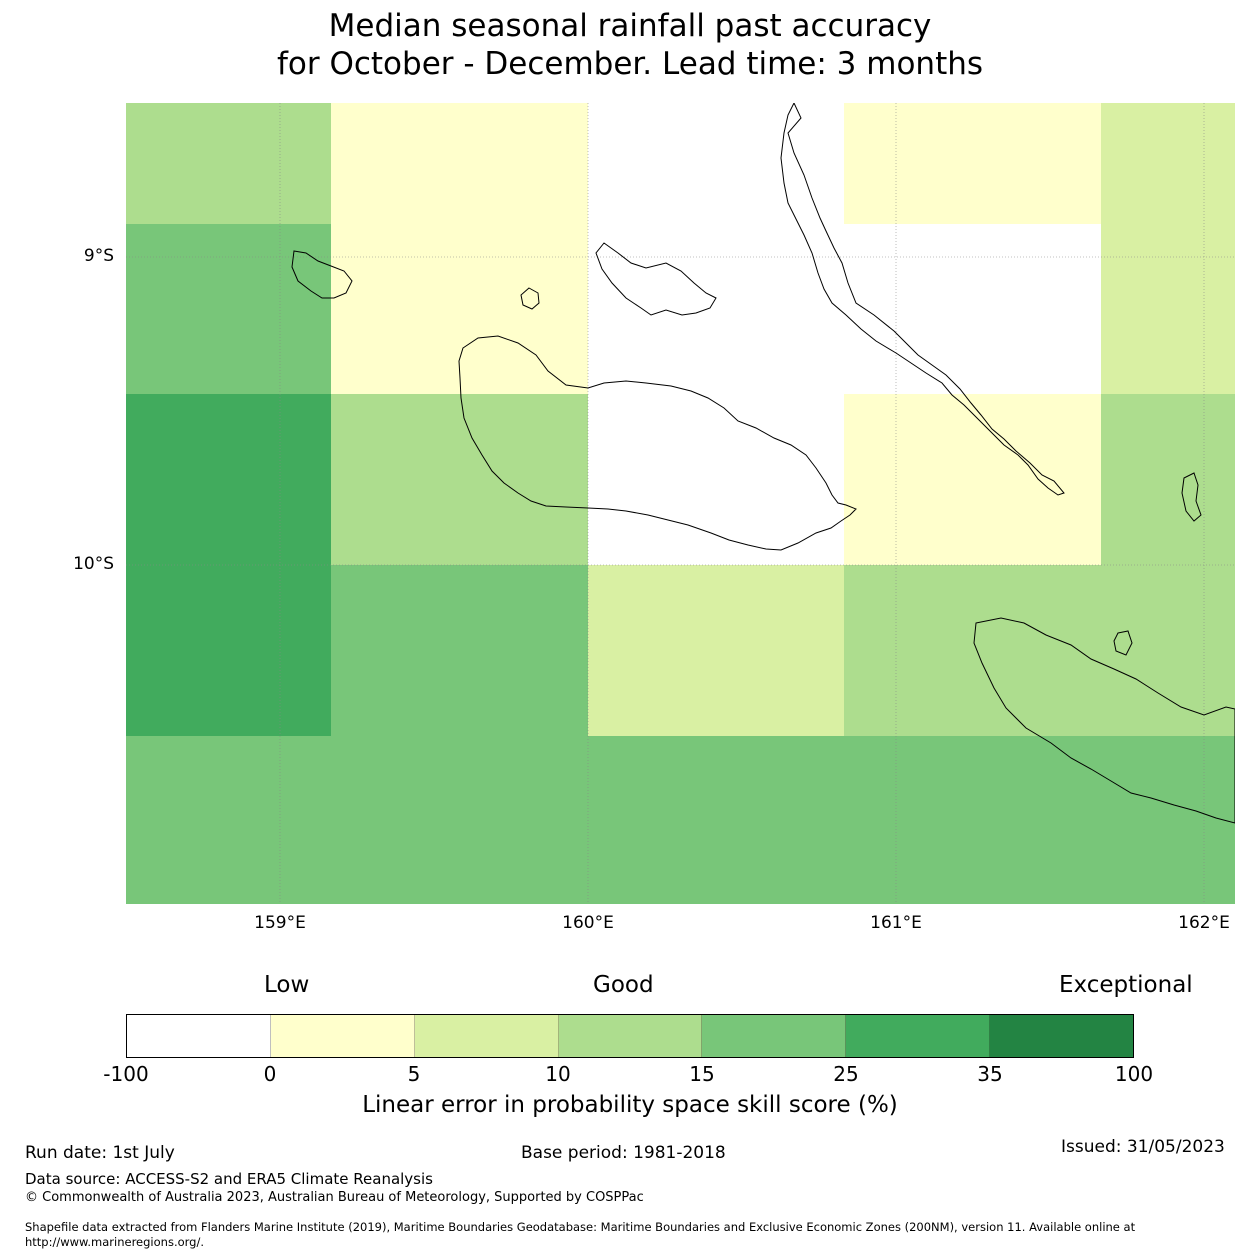 The height and width of the screenshot is (1260, 1260). Describe the element at coordinates (716, 163) in the screenshot. I see `skill-cell-r0-c2` at that location.